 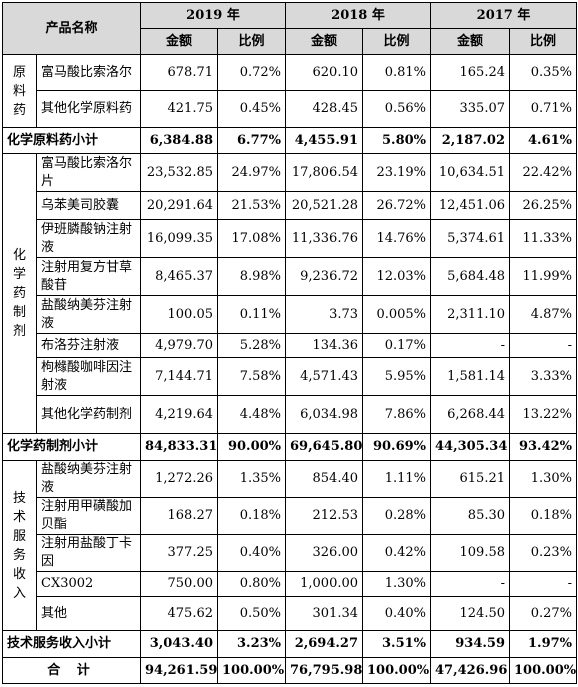 I want to click on amount-cell: 475.62, so click(x=179, y=613).